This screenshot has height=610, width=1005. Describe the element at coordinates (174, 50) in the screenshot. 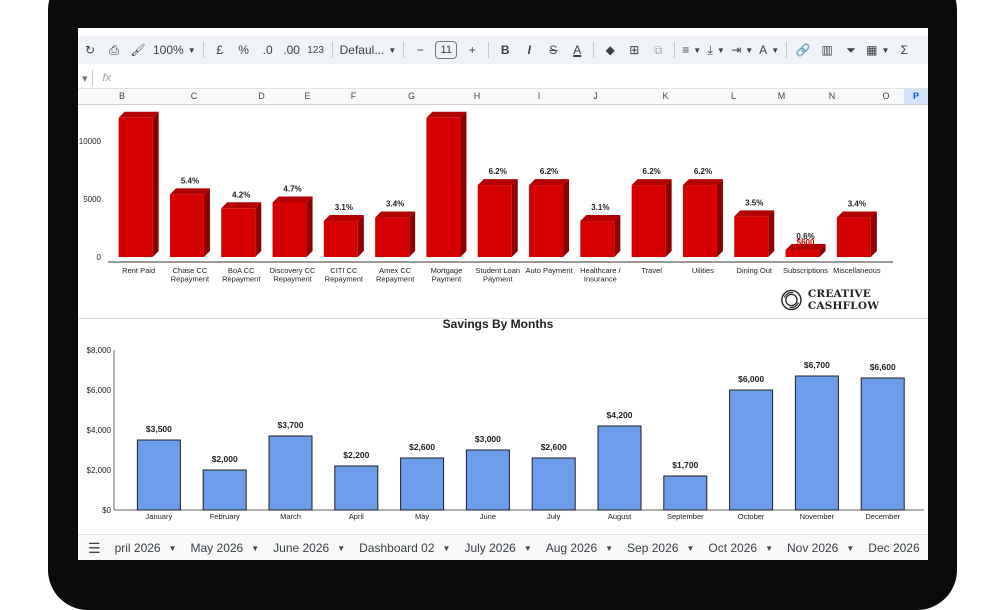

I see `zoom-select: 100% ▼` at that location.